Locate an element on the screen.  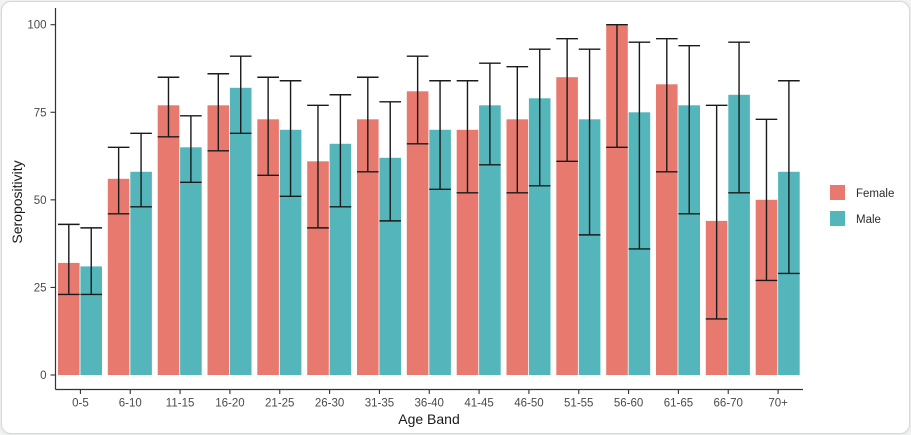
x-tick-label-21-25: 21-25 is located at coordinates (279, 404).